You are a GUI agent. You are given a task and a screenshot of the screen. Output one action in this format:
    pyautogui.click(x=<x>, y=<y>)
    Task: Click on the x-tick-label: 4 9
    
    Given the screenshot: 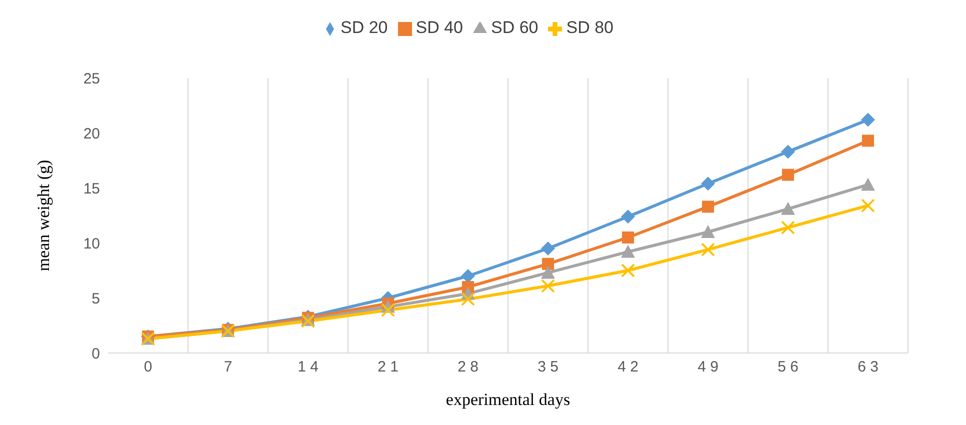 What is the action you would take?
    pyautogui.click(x=708, y=367)
    